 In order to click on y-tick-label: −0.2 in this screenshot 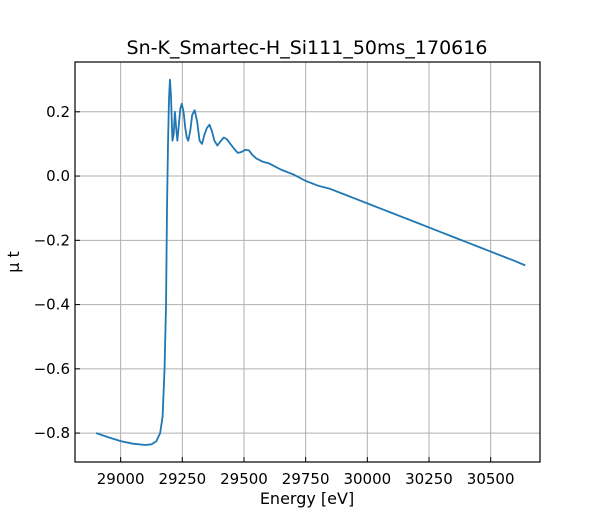, I will do `click(52, 240)`.